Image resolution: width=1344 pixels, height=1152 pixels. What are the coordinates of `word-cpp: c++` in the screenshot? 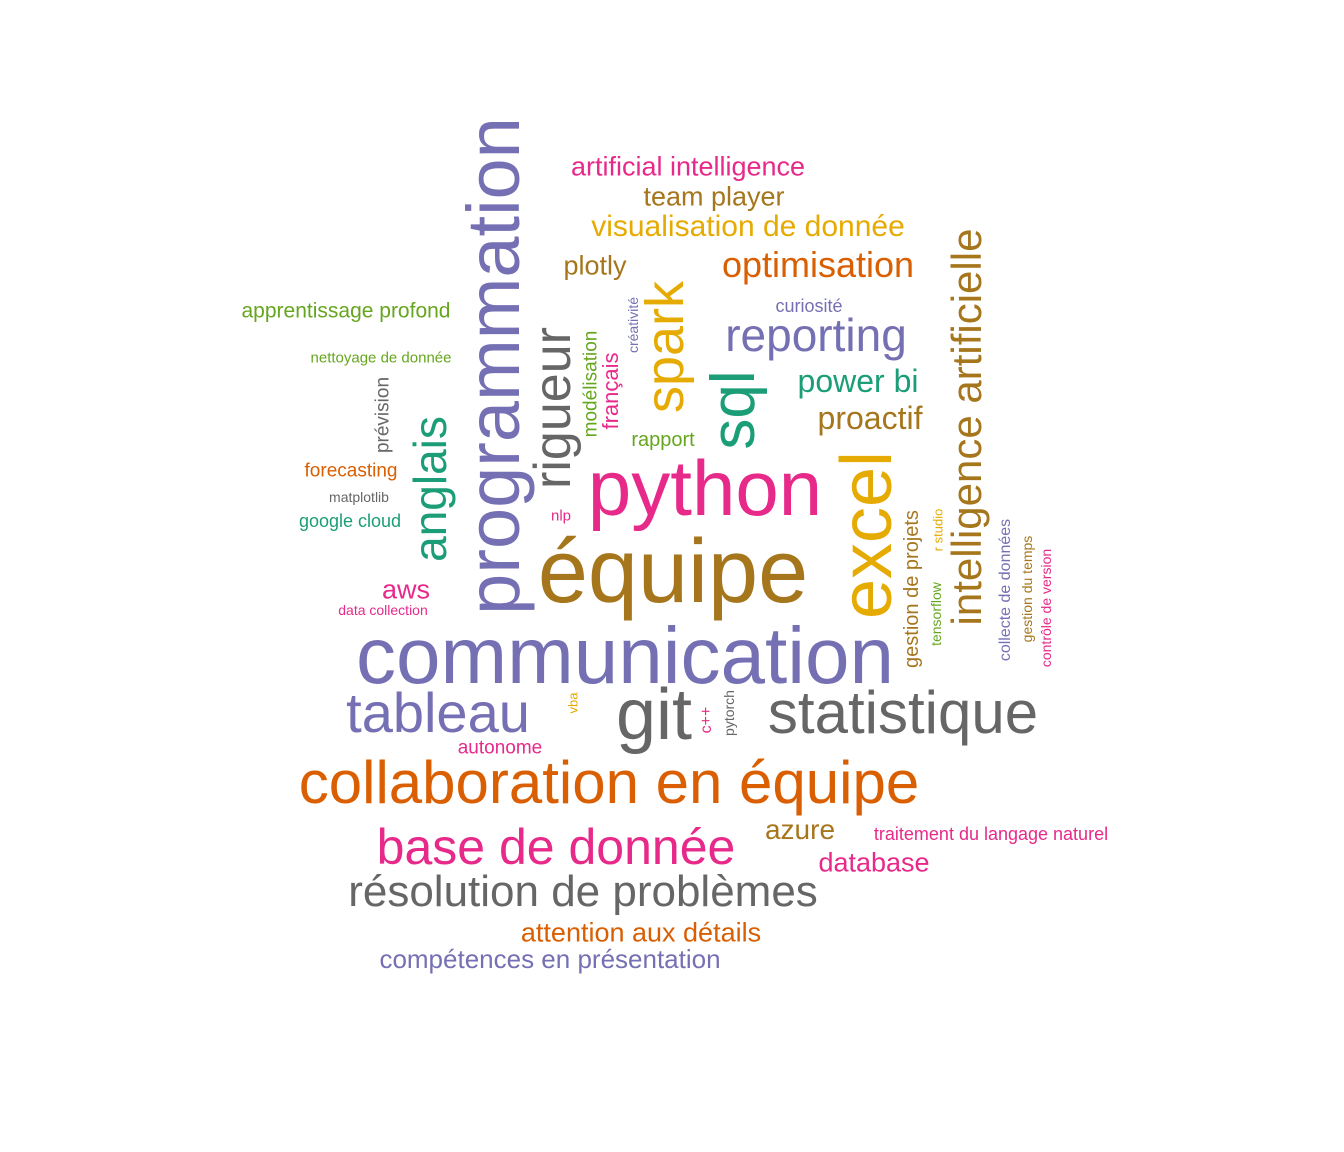 It's located at (706, 720).